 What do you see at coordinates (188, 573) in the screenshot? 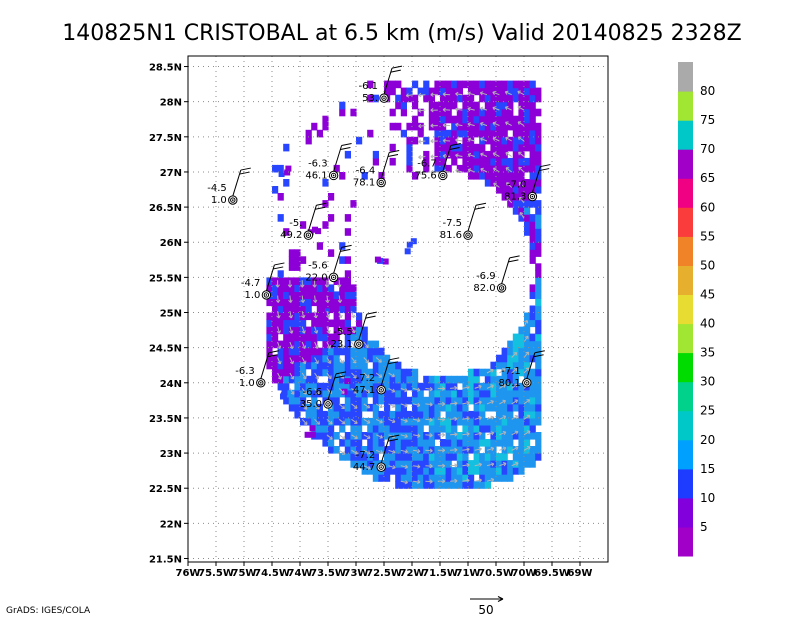
I see `x-tick-label: 76W` at bounding box center [188, 573].